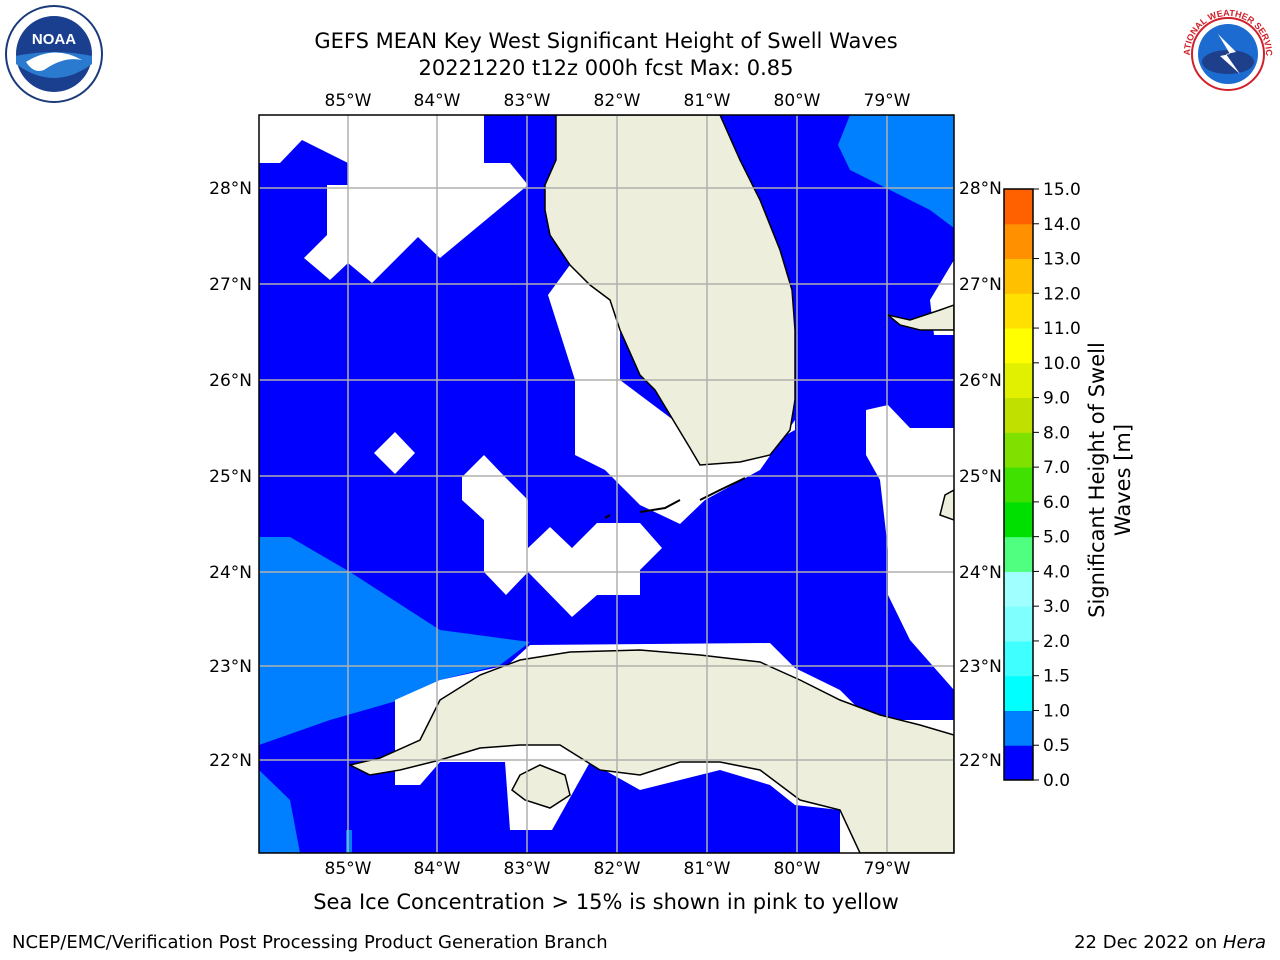  Describe the element at coordinates (1148, 942) in the screenshot. I see `footer-date-text: 22 Dec 2022 on` at that location.